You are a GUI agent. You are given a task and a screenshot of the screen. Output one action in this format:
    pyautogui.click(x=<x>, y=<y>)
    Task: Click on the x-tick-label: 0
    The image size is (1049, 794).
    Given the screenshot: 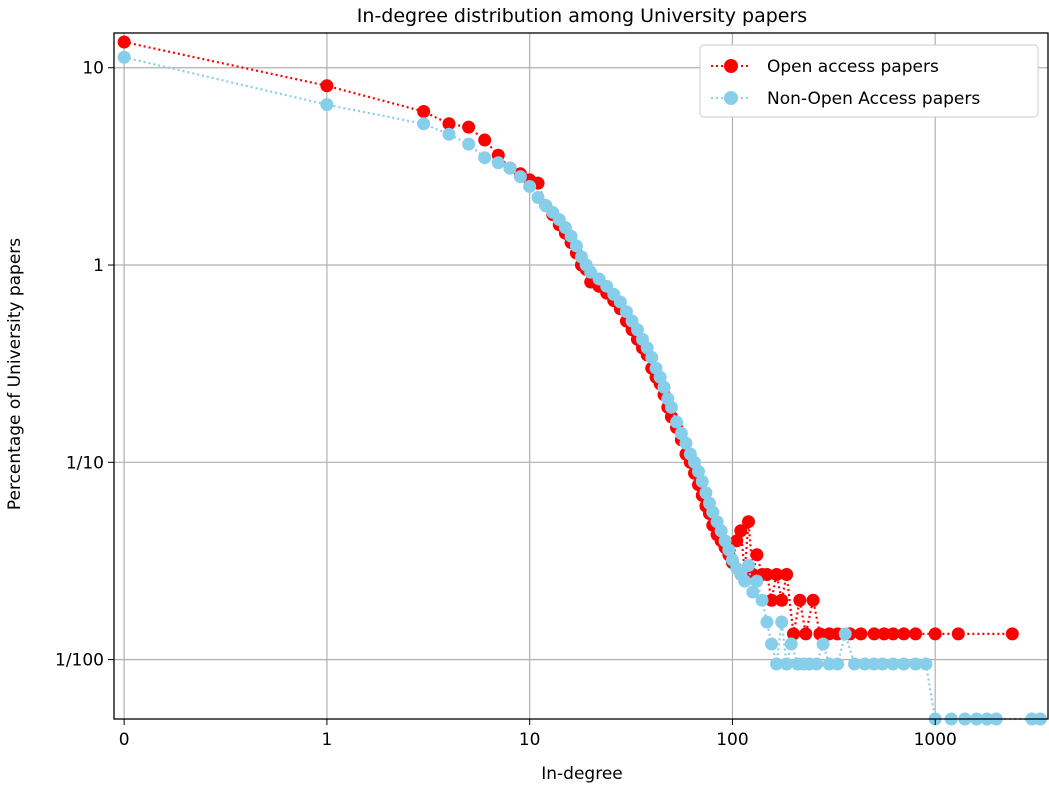 What is the action you would take?
    pyautogui.click(x=124, y=740)
    